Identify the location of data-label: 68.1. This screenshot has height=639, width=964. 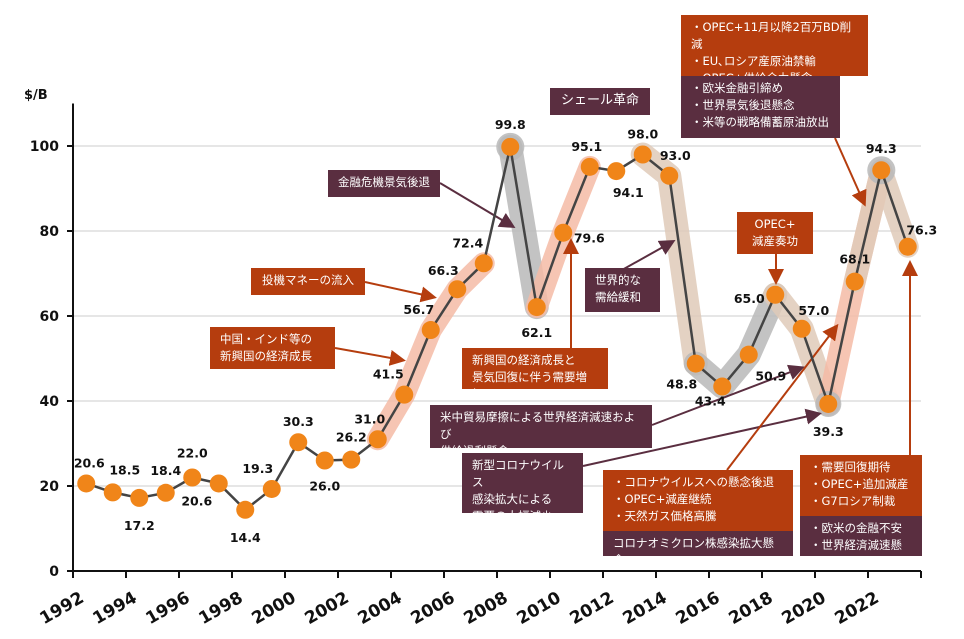
(854, 259).